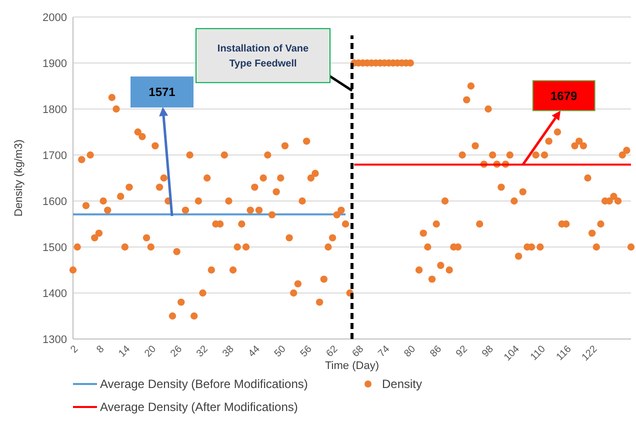 The image size is (636, 435). What do you see at coordinates (54, 248) in the screenshot?
I see `y-tick-label: 1500` at bounding box center [54, 248].